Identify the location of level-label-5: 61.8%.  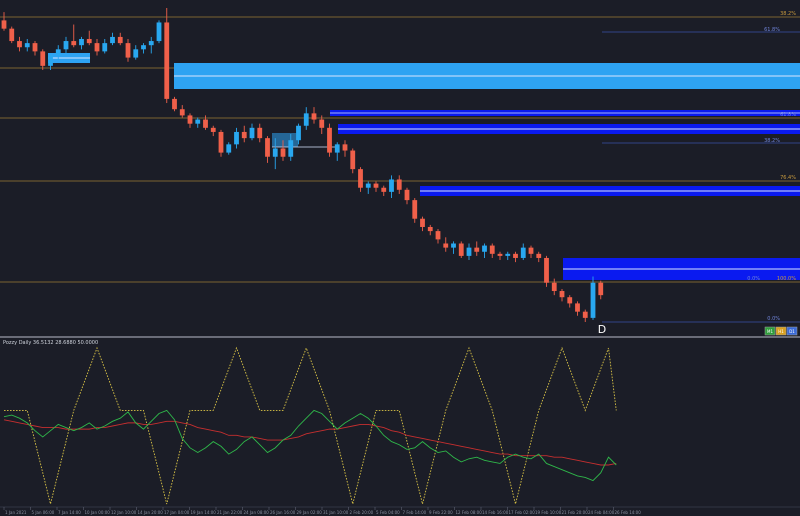
(788, 115).